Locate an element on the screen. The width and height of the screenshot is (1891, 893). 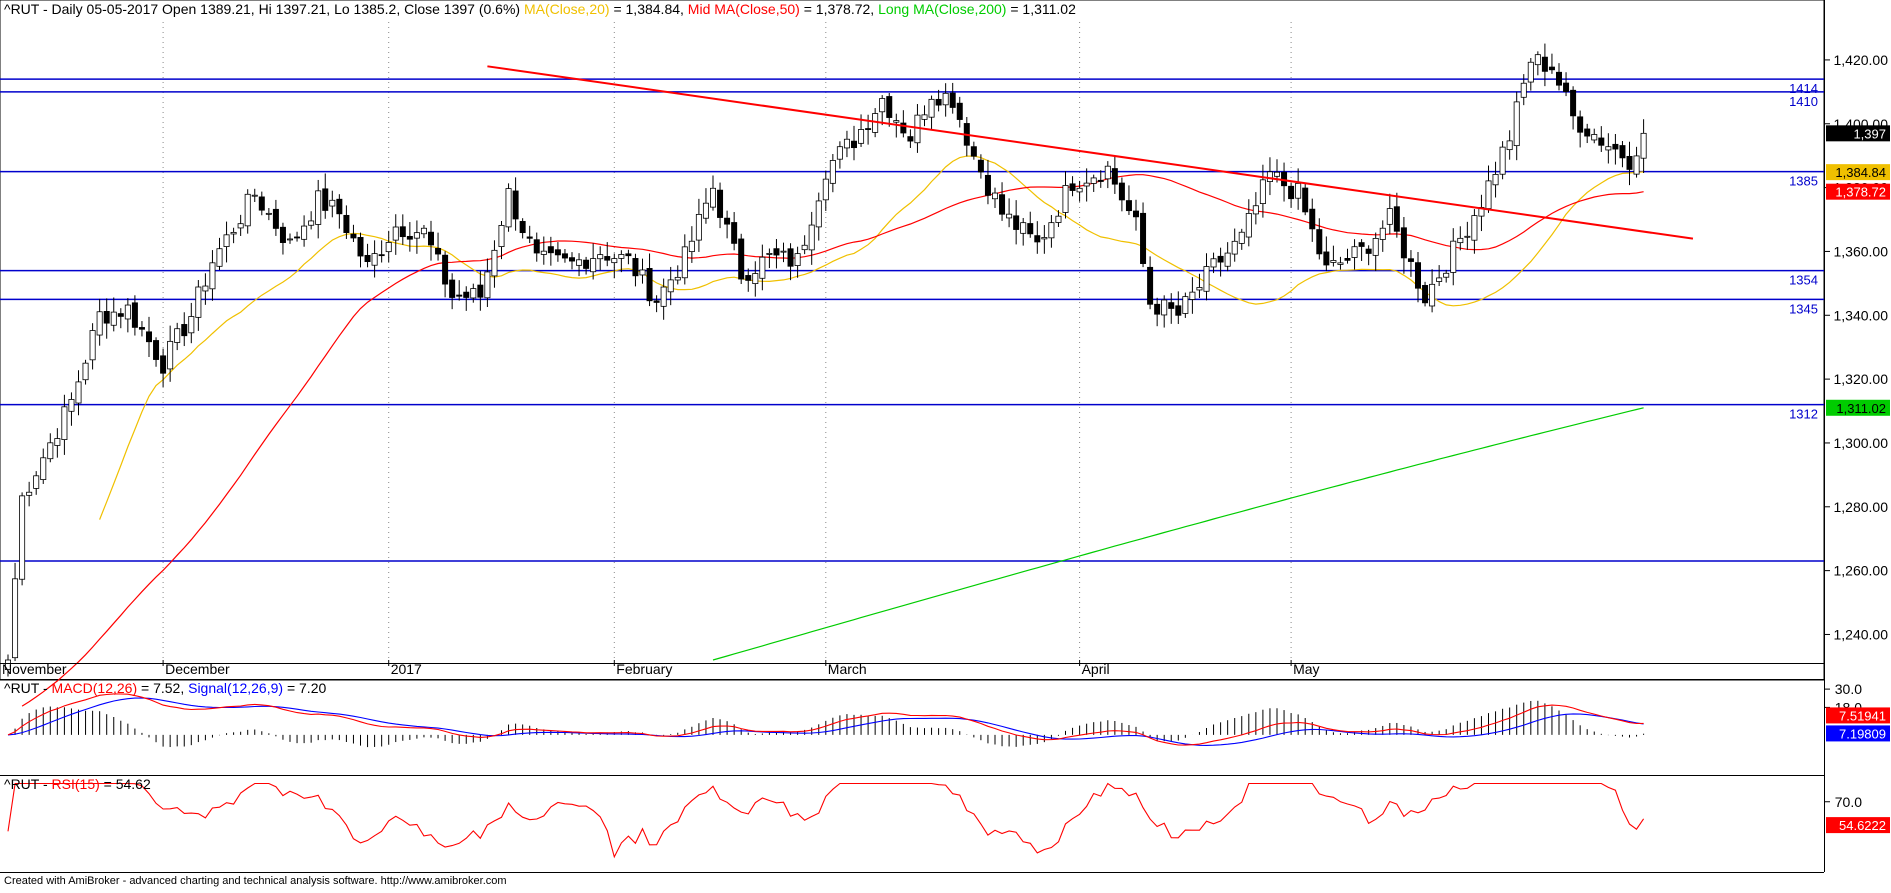
rsi-value-tag is located at coordinates (1858, 825).